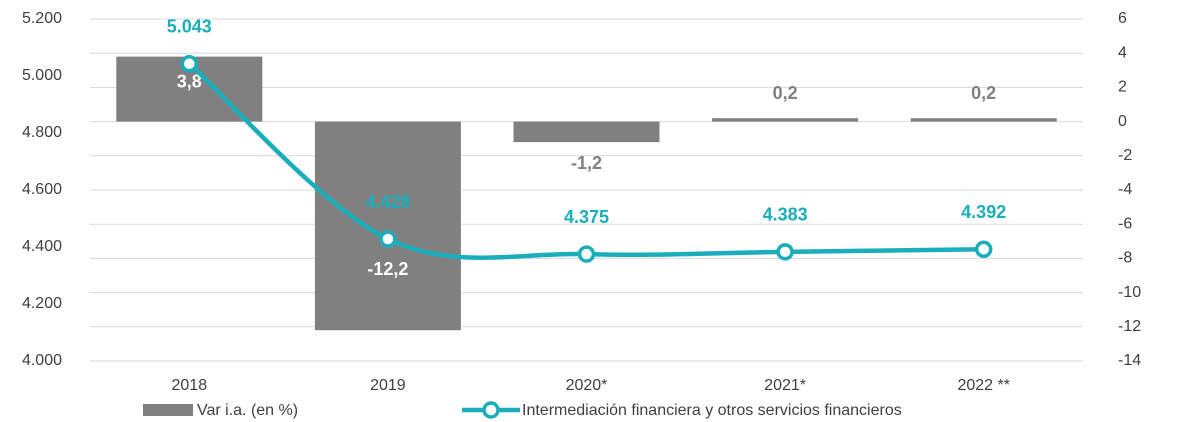 This screenshot has width=1177, height=422. What do you see at coordinates (190, 385) in the screenshot?
I see `x-tick-label: 2018` at bounding box center [190, 385].